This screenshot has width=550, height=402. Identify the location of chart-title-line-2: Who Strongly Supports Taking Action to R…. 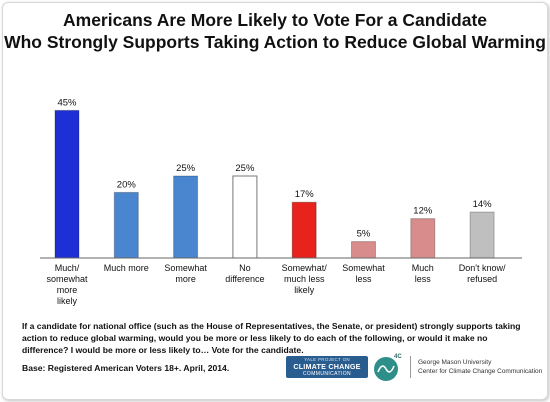
(275, 42).